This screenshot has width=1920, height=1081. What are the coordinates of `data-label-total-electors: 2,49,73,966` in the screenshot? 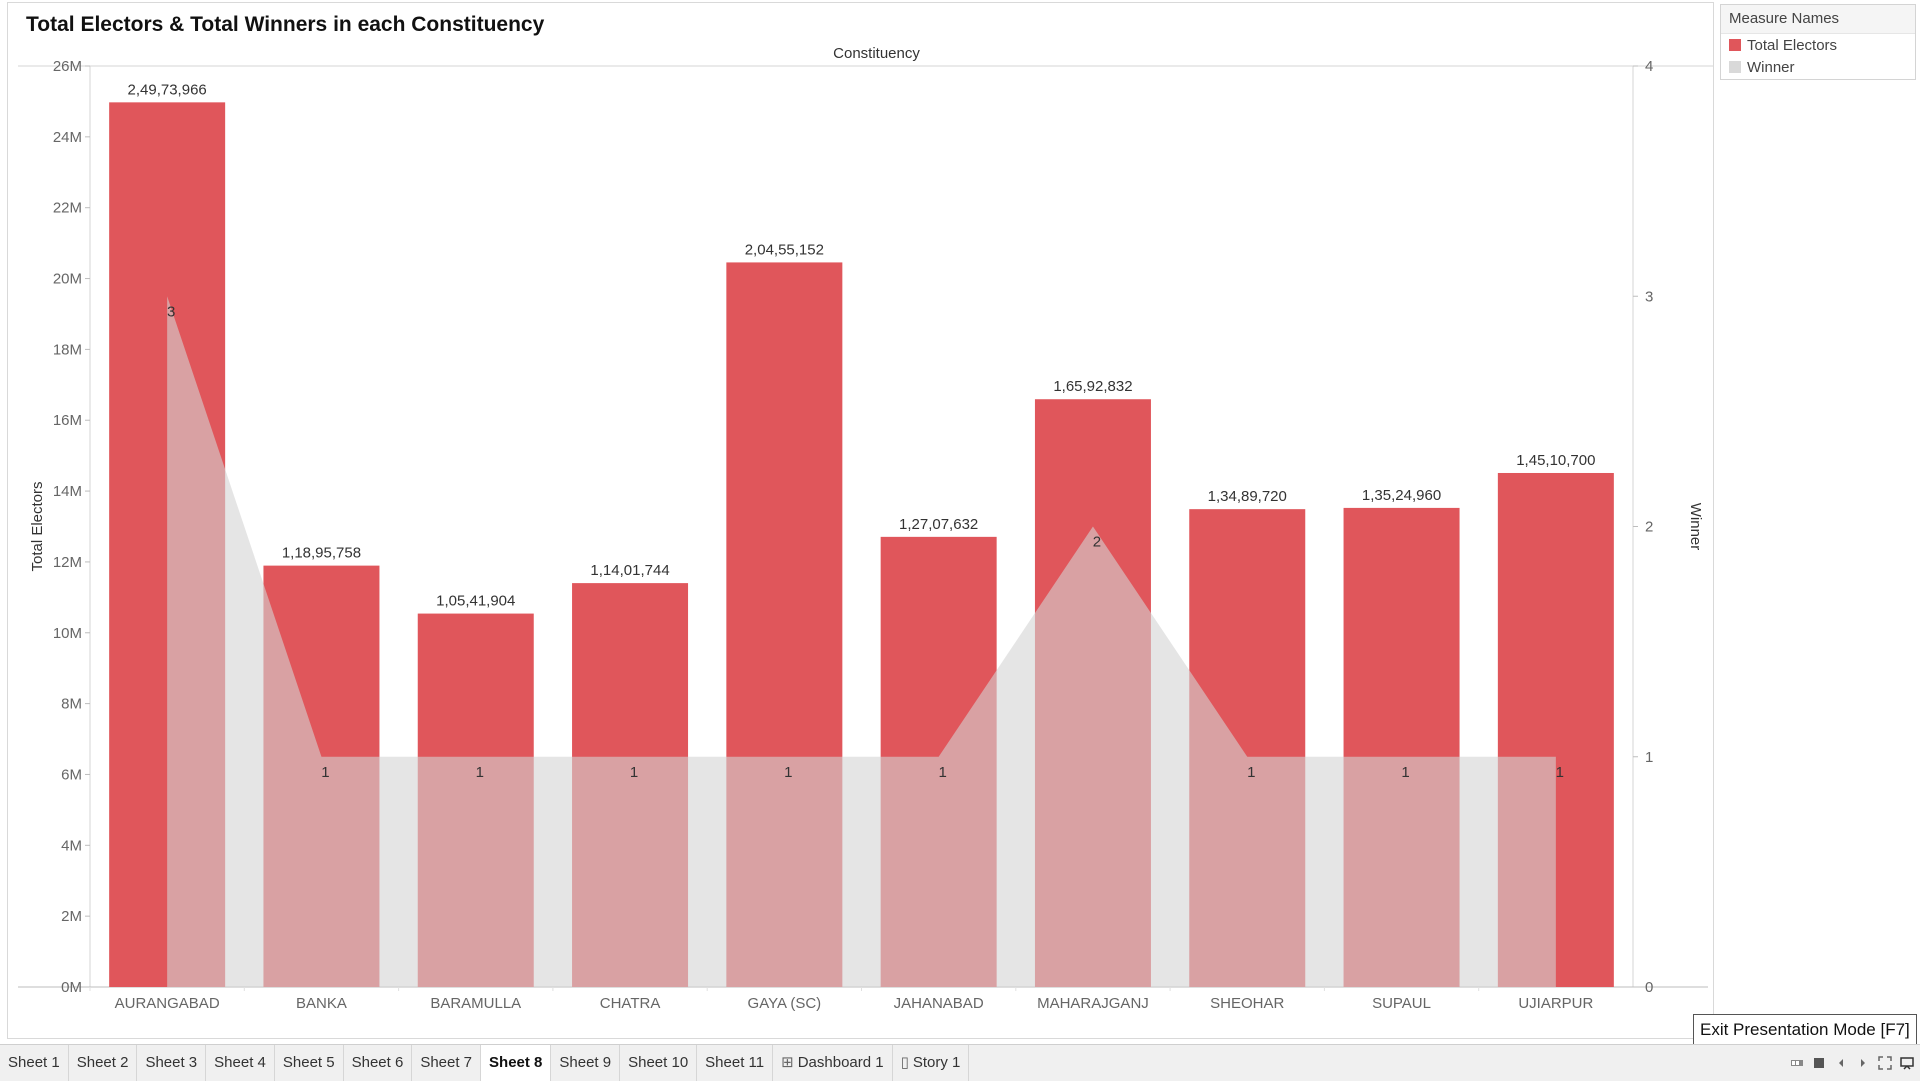 It's located at (167, 89).